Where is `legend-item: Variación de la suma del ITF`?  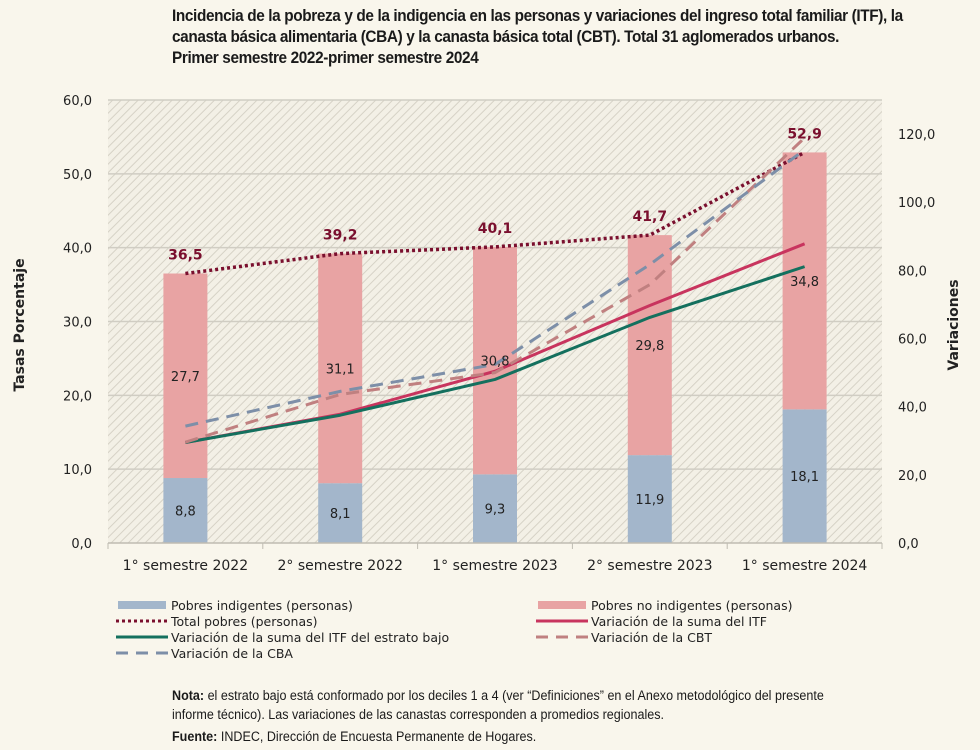
legend-item: Variación de la suma del ITF is located at coordinates (651, 621).